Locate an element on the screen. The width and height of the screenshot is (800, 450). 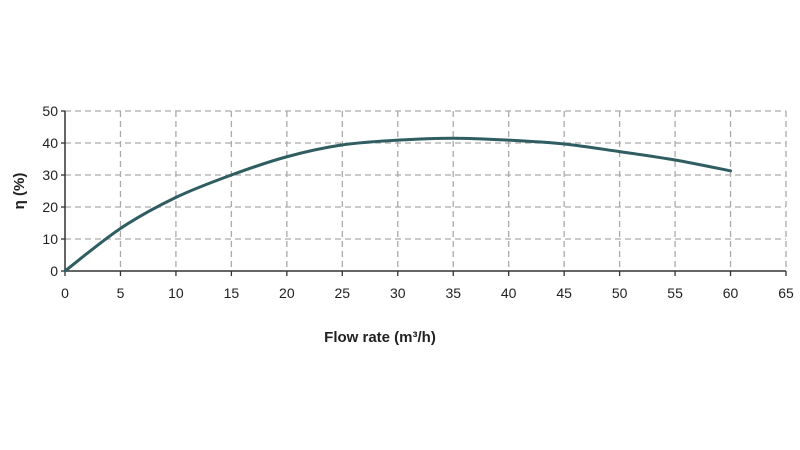
x-tick-label: 15 is located at coordinates (232, 293).